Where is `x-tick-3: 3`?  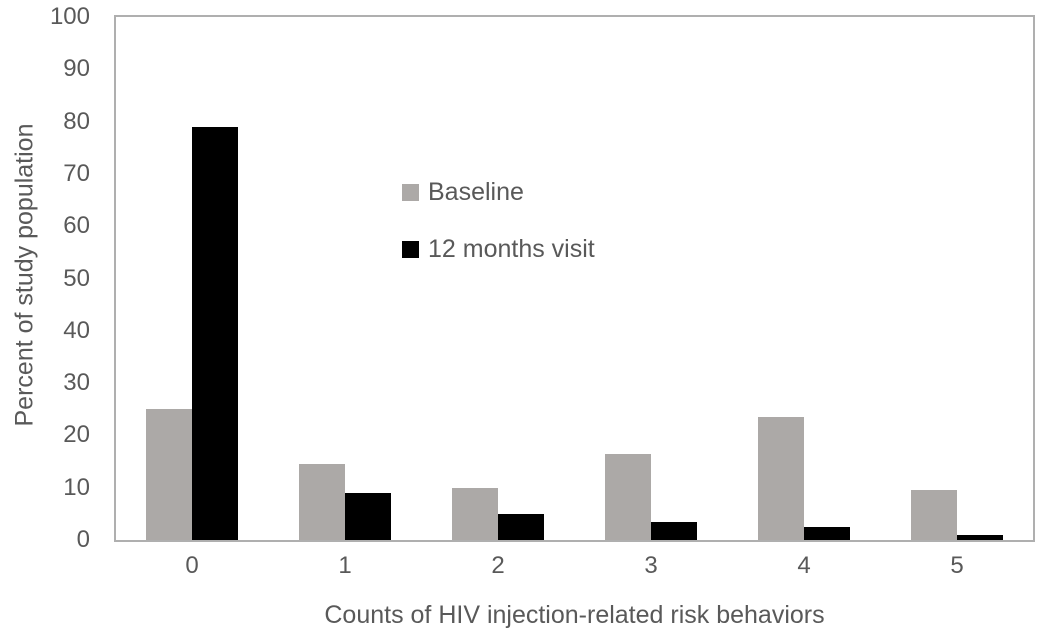
x-tick-3: 3 is located at coordinates (651, 565).